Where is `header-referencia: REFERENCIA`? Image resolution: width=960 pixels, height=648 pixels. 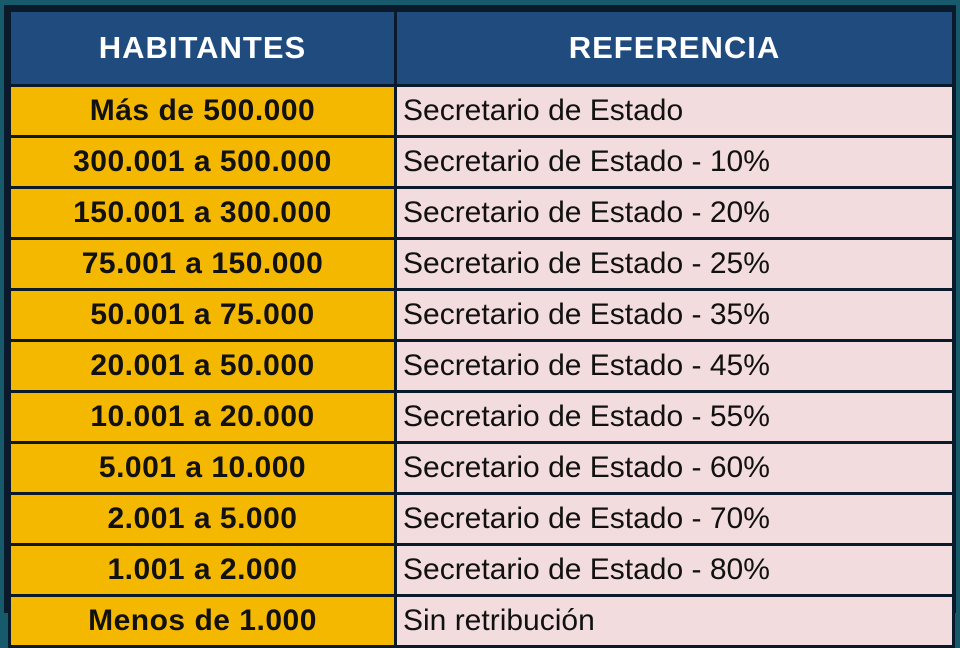
header-referencia: REFERENCIA is located at coordinates (674, 48).